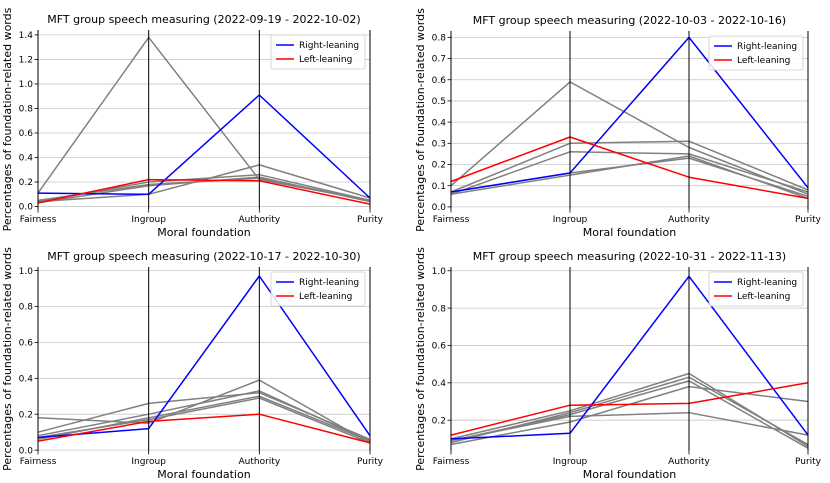 The width and height of the screenshot is (830, 483). Describe the element at coordinates (26, 61) in the screenshot. I see `y-tick-label: 1.2` at that location.